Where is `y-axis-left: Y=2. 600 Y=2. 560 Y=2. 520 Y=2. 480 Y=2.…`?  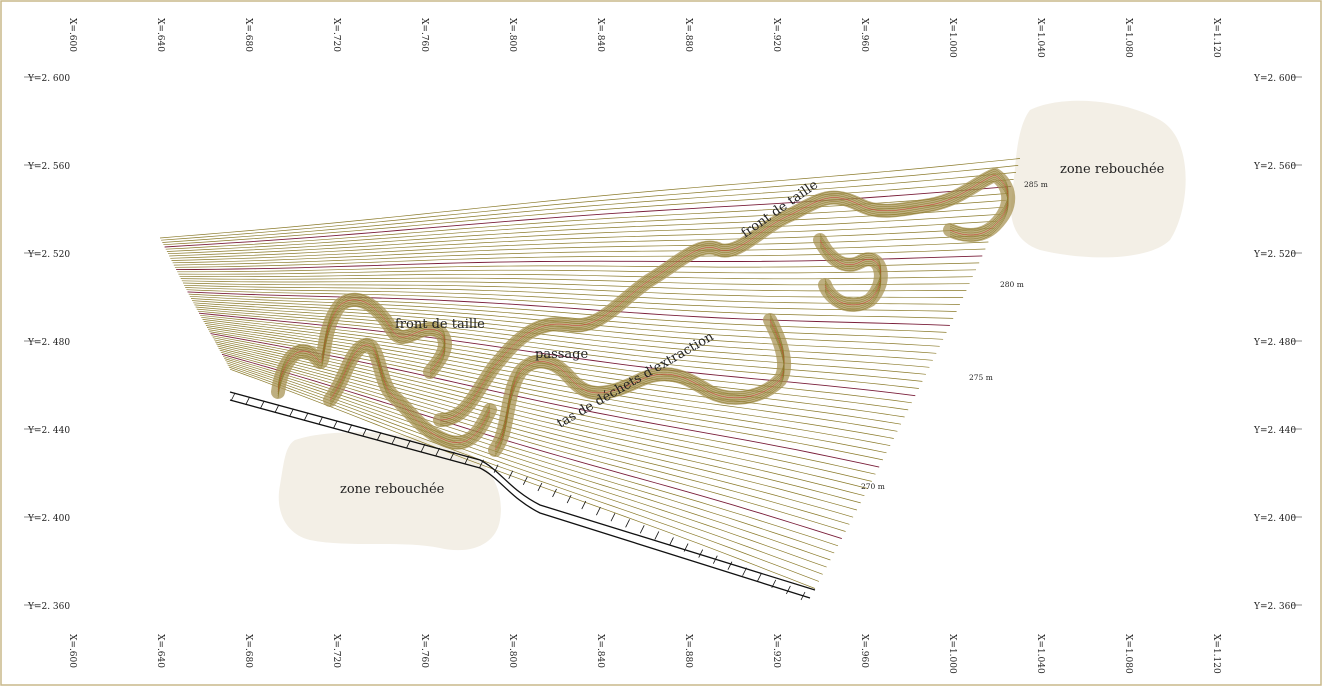
y-axis-left: Y=2. 600 Y=2. 560 Y=2. 520 Y=2. 480 Y=2.… is located at coordinates (48, 343).